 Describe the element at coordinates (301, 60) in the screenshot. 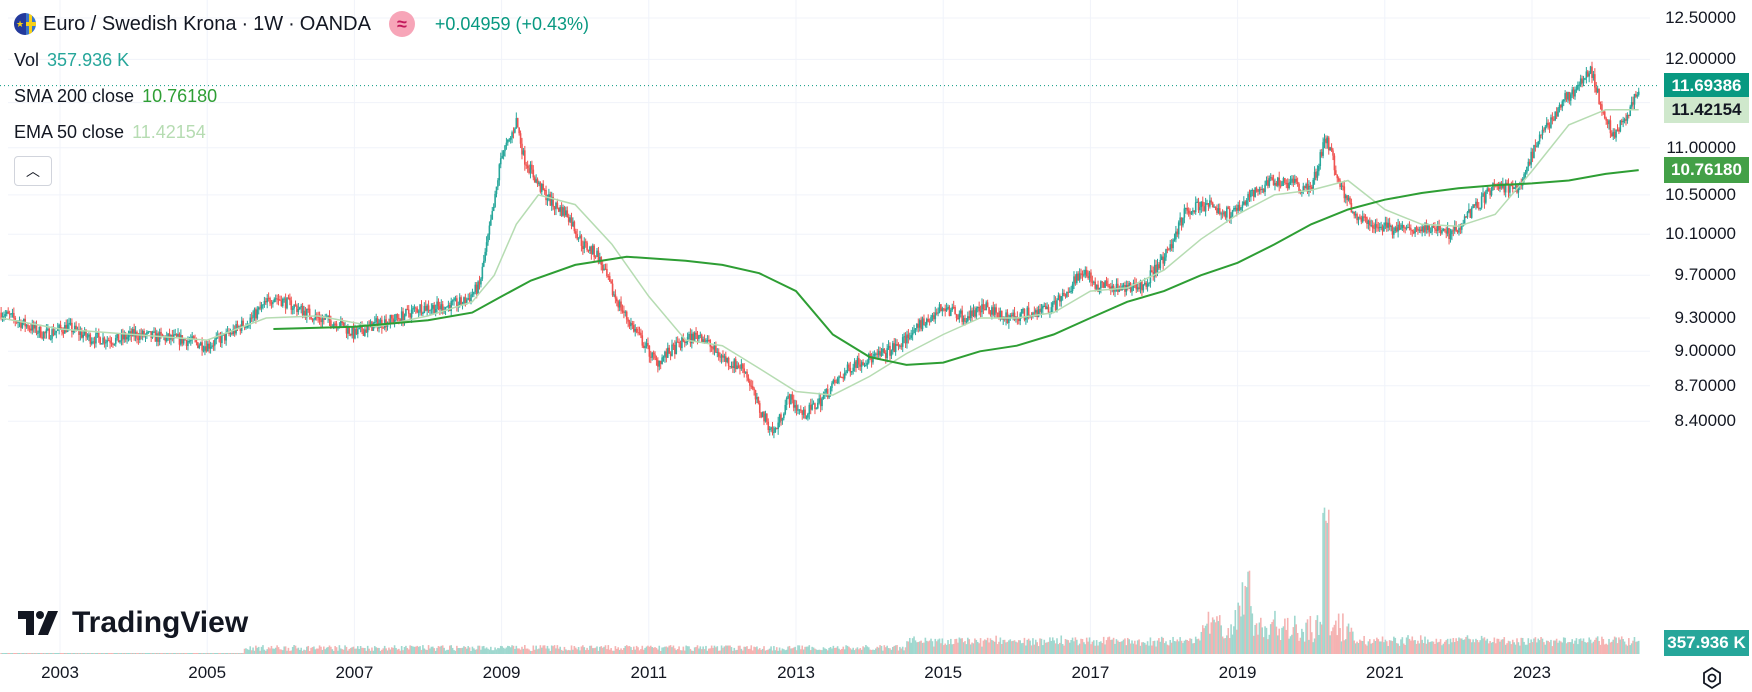

I see `legend-vol: Vol 357.936 K` at that location.